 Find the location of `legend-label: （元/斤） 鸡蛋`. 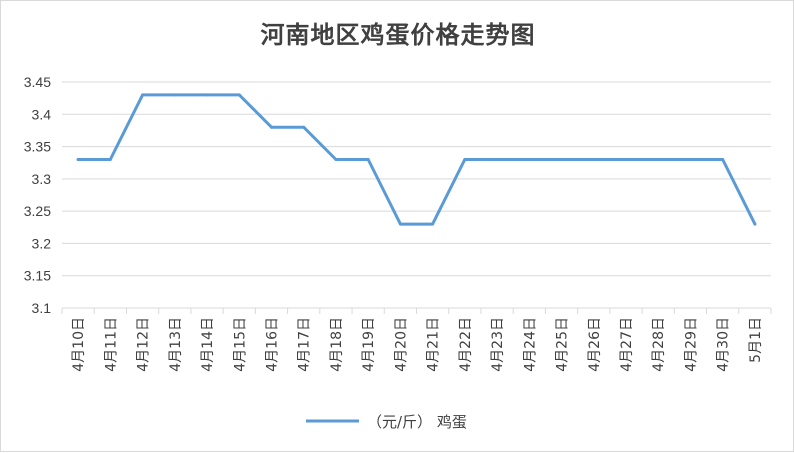

legend-label: （元/斤） 鸡蛋 is located at coordinates (417, 422).